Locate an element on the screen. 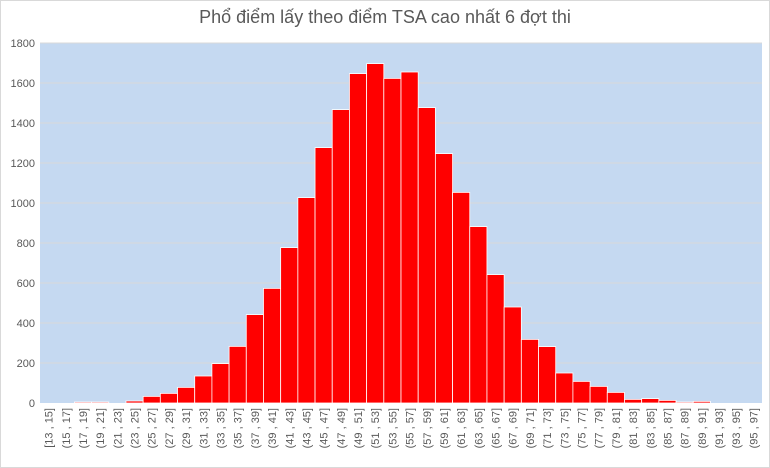  x-tick-label: (45 , 47] is located at coordinates (325, 428).